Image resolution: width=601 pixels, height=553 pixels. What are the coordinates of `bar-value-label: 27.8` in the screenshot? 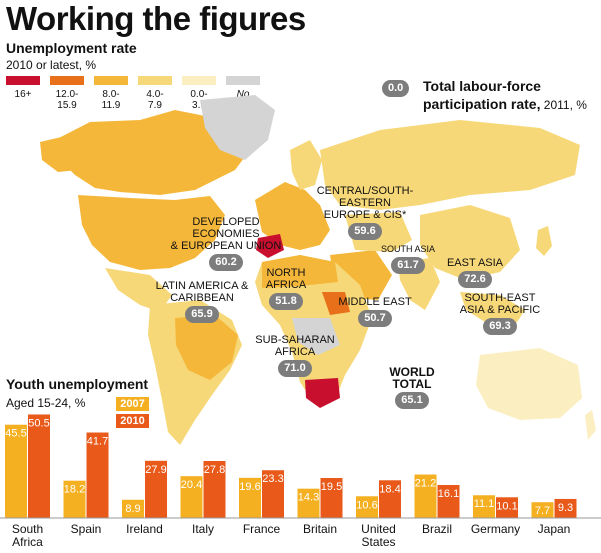 It's located at (214, 470).